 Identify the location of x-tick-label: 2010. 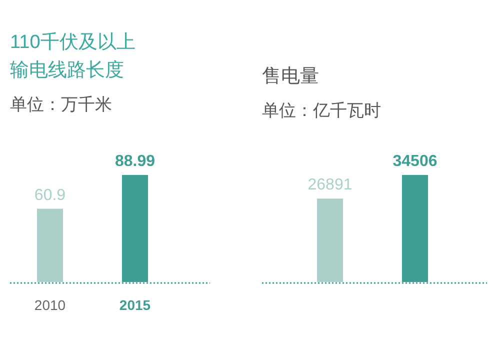
(50, 305).